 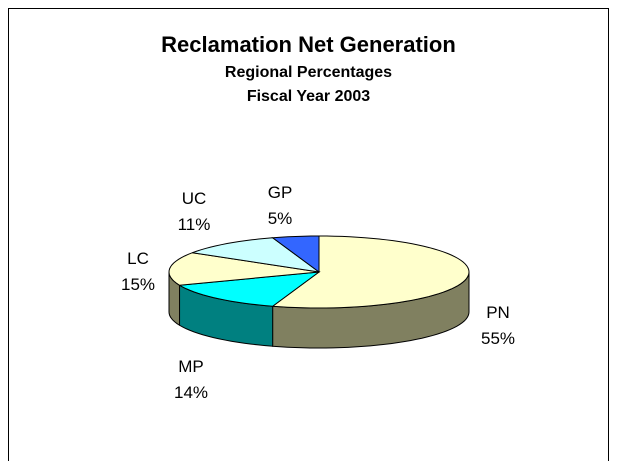 What do you see at coordinates (498, 312) in the screenshot?
I see `slice-label-pn: PN` at bounding box center [498, 312].